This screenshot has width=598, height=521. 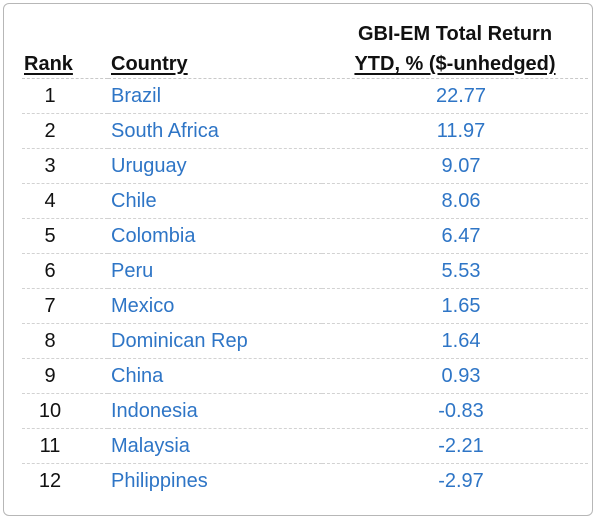 I want to click on return-value-cell: 1.65, so click(x=455, y=306).